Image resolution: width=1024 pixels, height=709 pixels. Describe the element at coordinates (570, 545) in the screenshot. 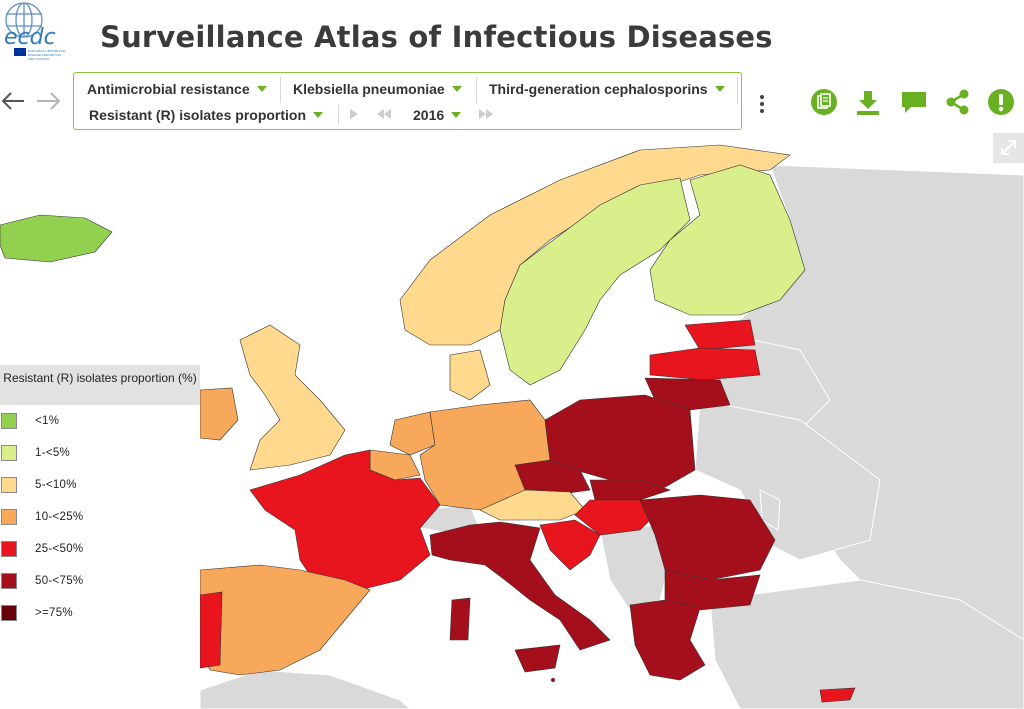

I see `croatia-region` at that location.